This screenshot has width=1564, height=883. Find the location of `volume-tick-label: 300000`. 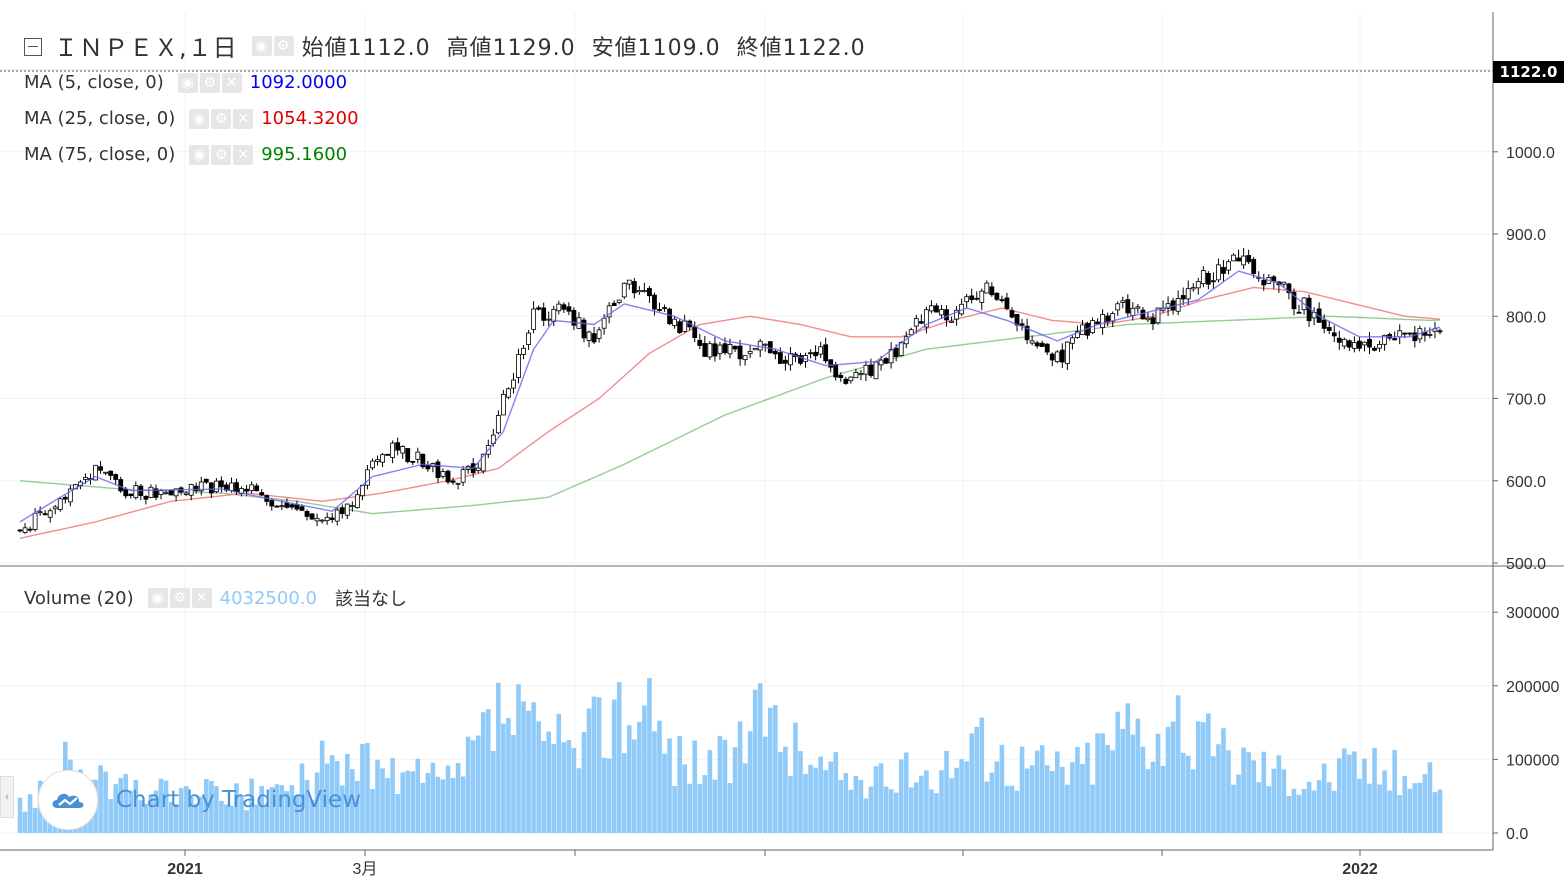

volume-tick-label: 300000 is located at coordinates (1532, 613).